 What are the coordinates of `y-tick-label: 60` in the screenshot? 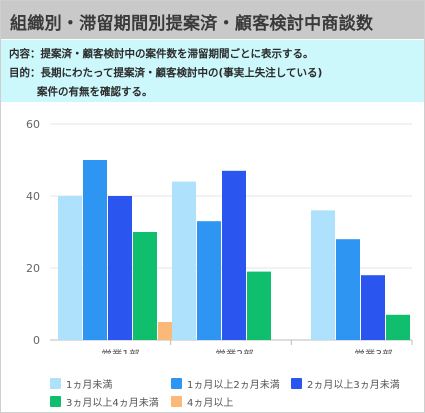 It's located at (33, 124).